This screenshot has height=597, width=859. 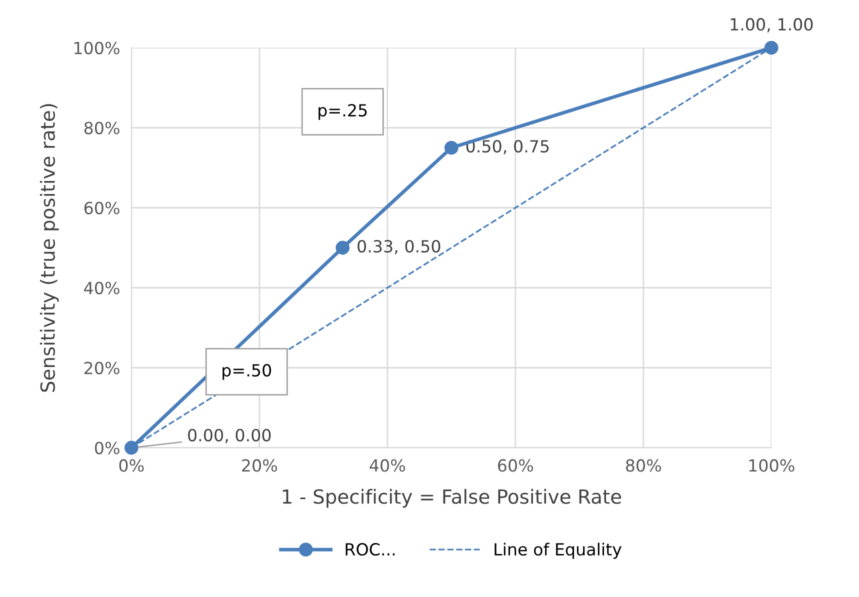 What do you see at coordinates (558, 550) in the screenshot?
I see `legend-label: Line of Equality` at bounding box center [558, 550].